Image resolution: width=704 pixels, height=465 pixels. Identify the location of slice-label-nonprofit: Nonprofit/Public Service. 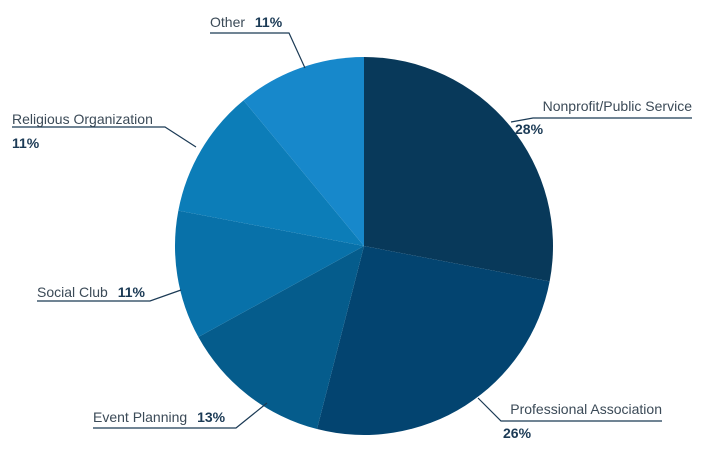
(618, 106).